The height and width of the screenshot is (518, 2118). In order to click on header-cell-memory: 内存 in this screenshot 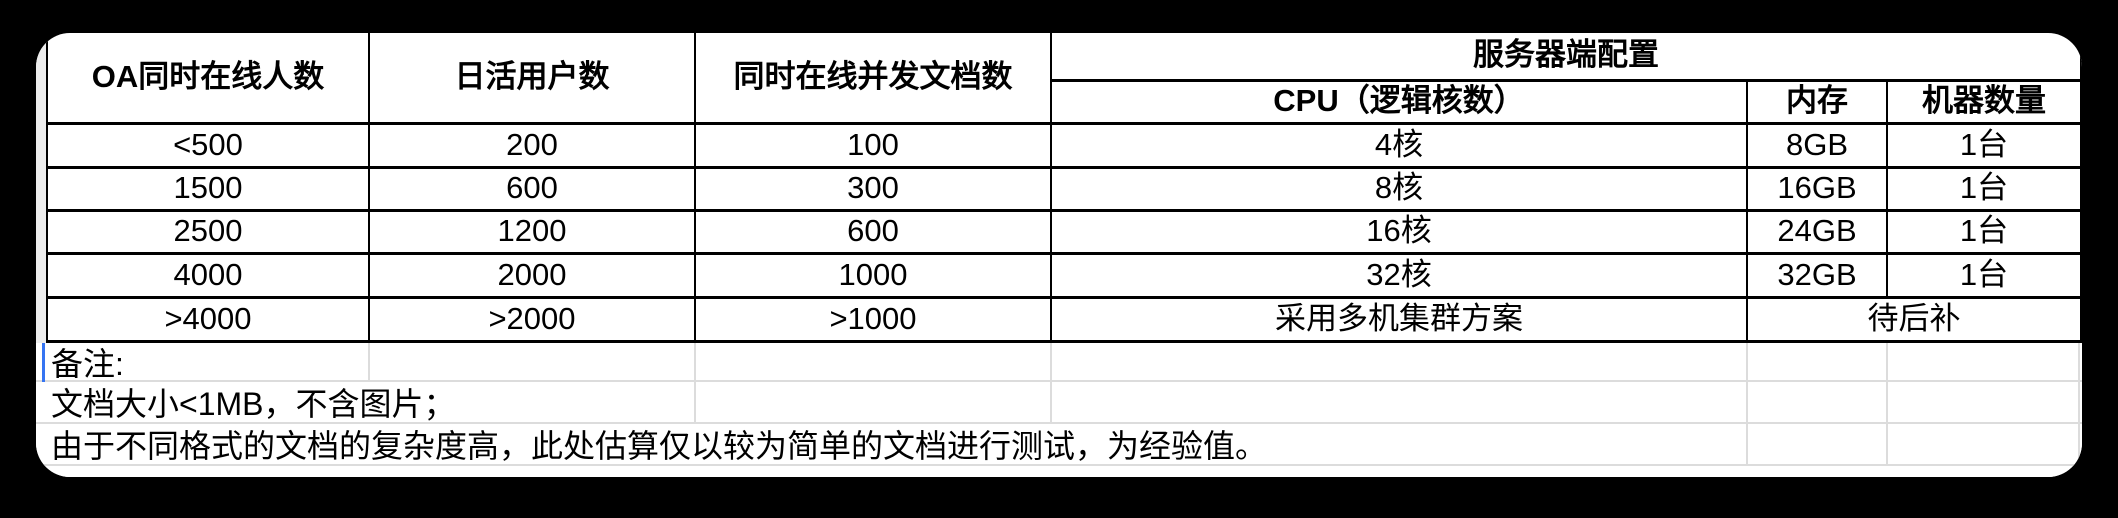, I will do `click(1817, 101)`.